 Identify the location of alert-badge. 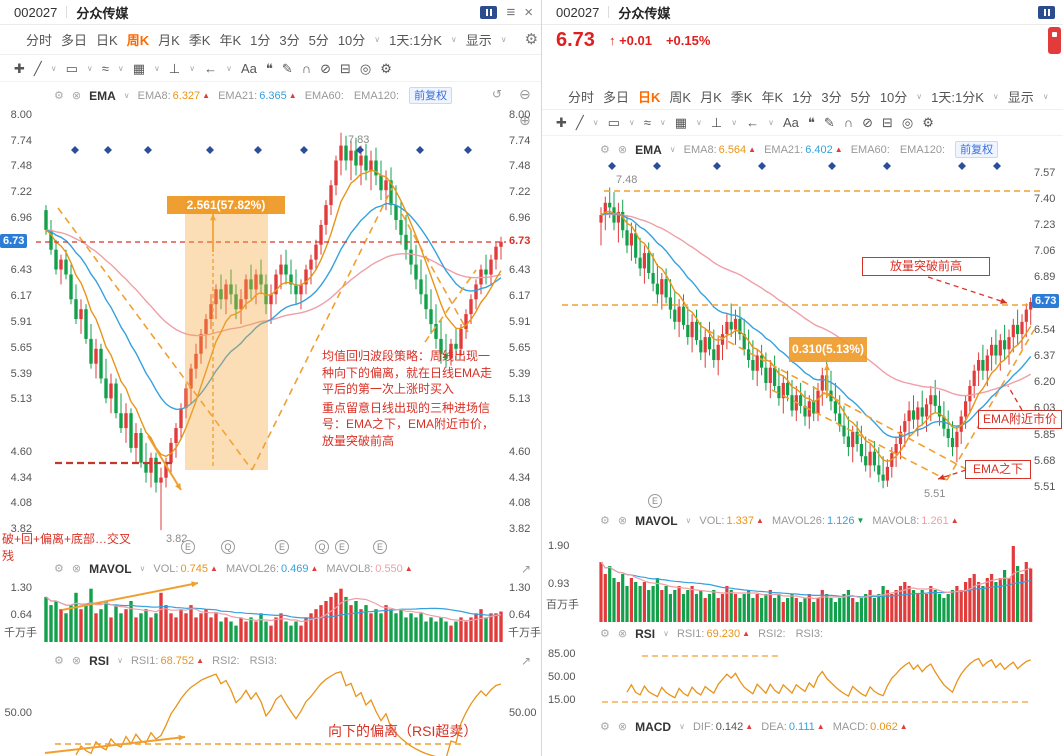
(1054, 40).